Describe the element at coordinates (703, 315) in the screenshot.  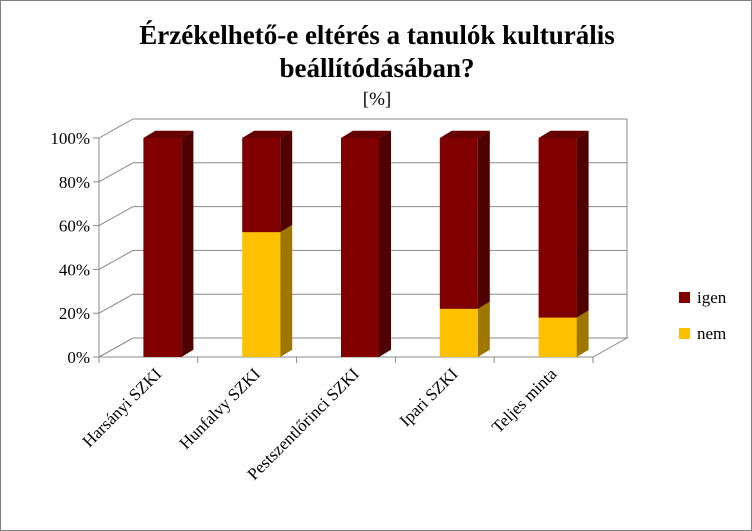
I see `legend: igen nem` at that location.